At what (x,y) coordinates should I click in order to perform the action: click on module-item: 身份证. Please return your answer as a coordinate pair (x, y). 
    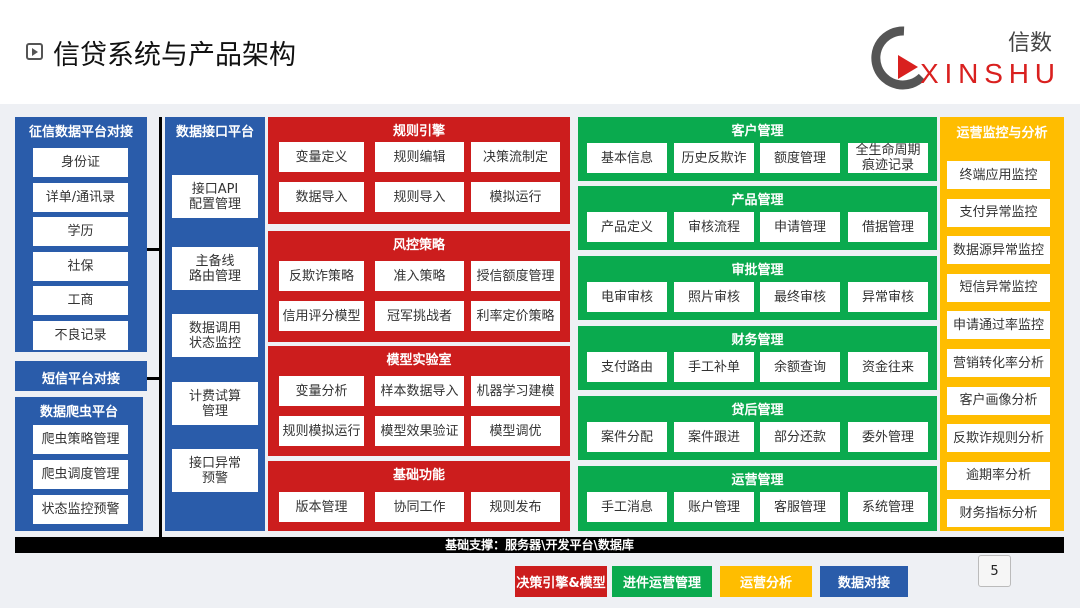
    Looking at the image, I should click on (80, 162).